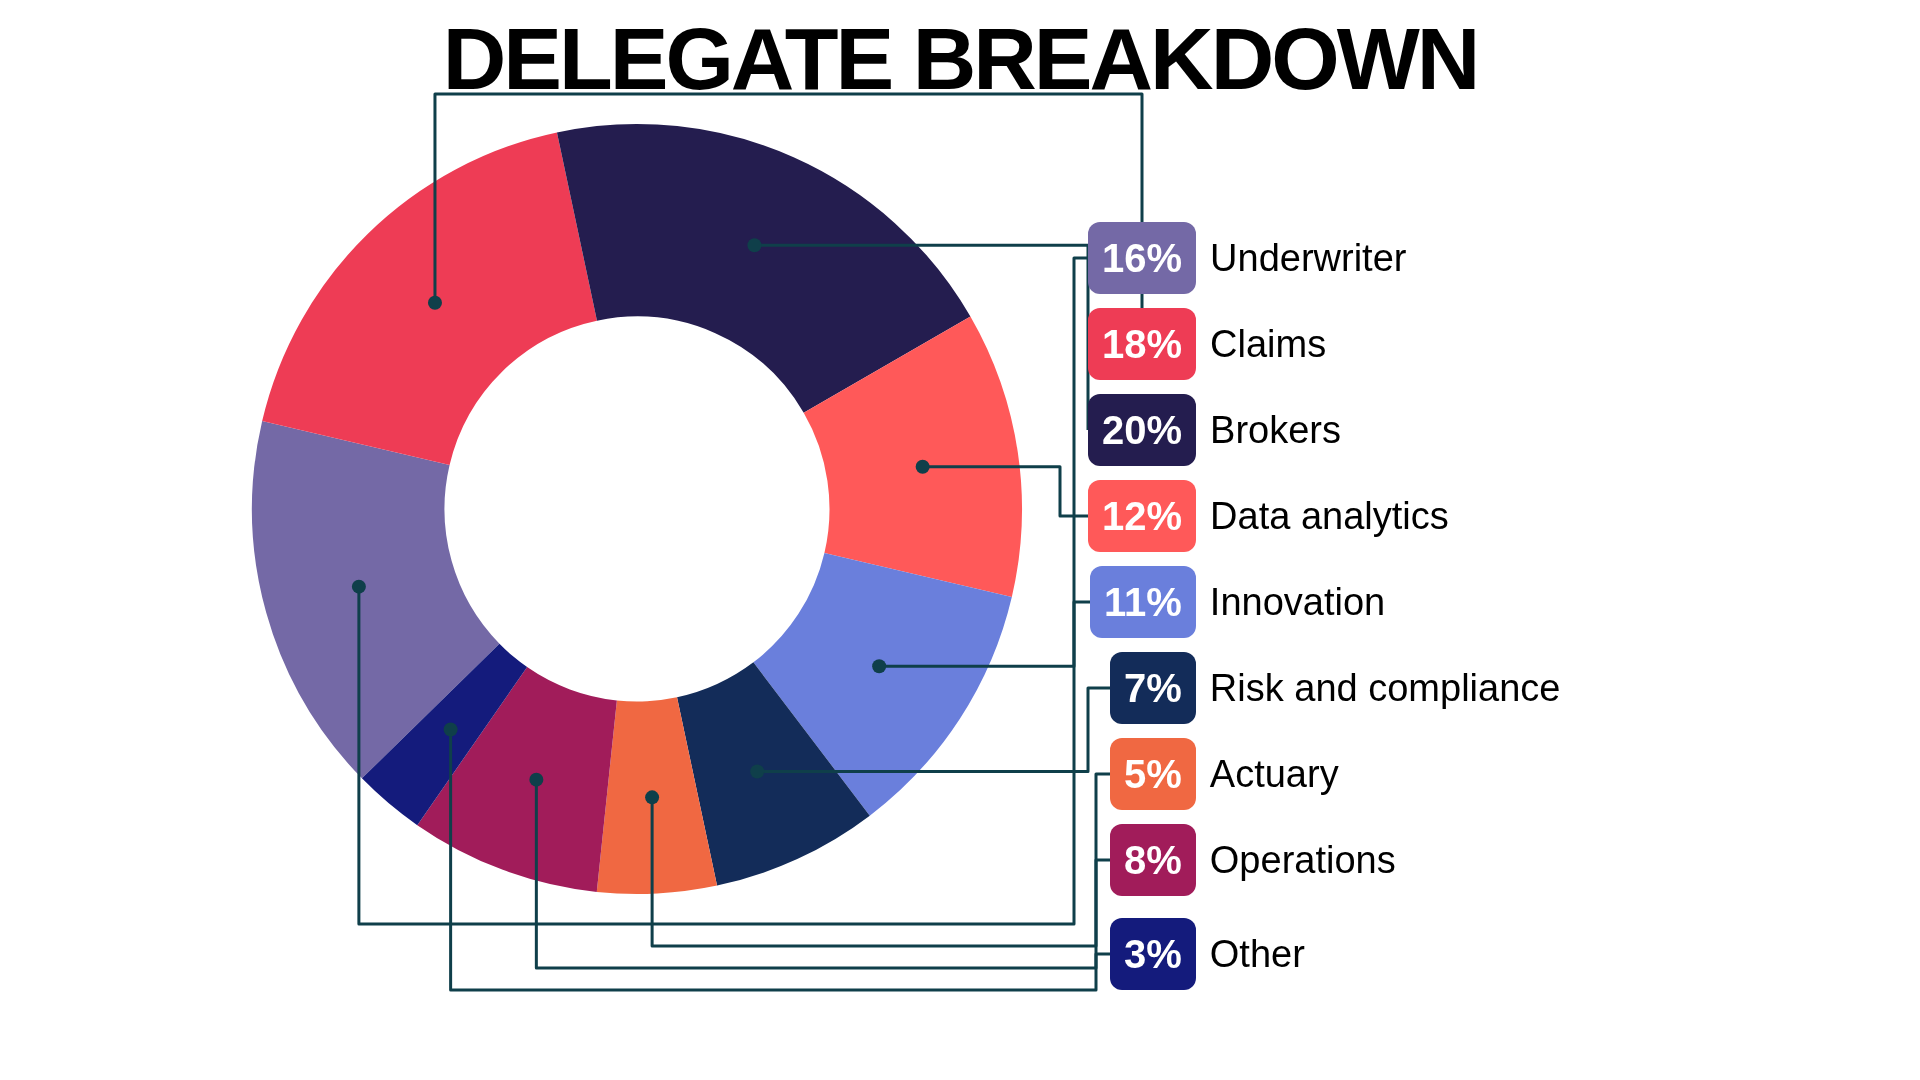 The image size is (1920, 1080). What do you see at coordinates (1275, 430) in the screenshot?
I see `legend-label: Brokers` at bounding box center [1275, 430].